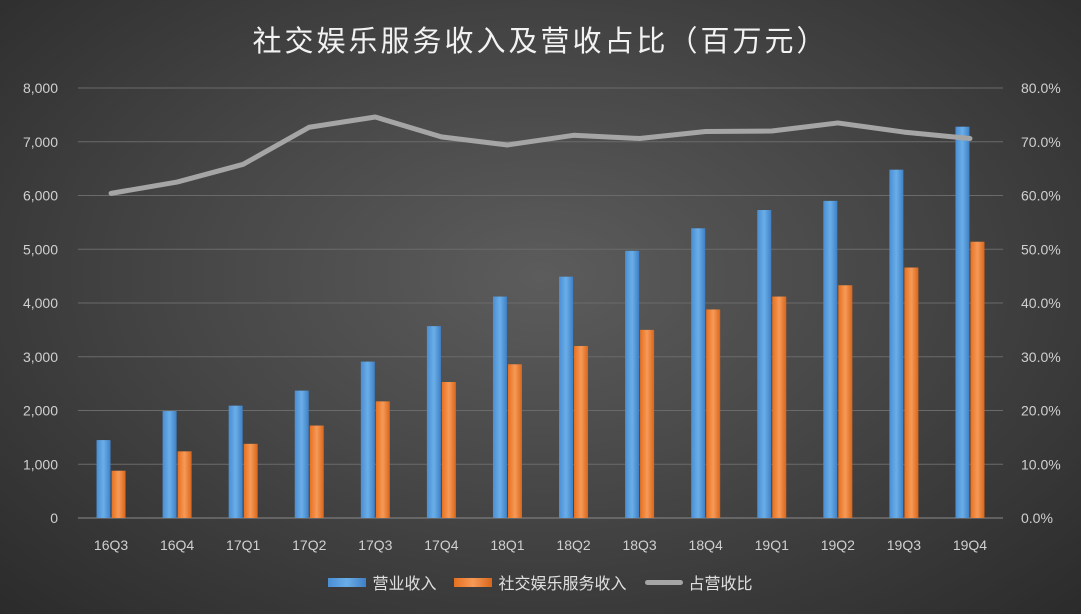 This screenshot has height=614, width=1081. Describe the element at coordinates (507, 545) in the screenshot. I see `x-tick-label: 18Q1` at that location.